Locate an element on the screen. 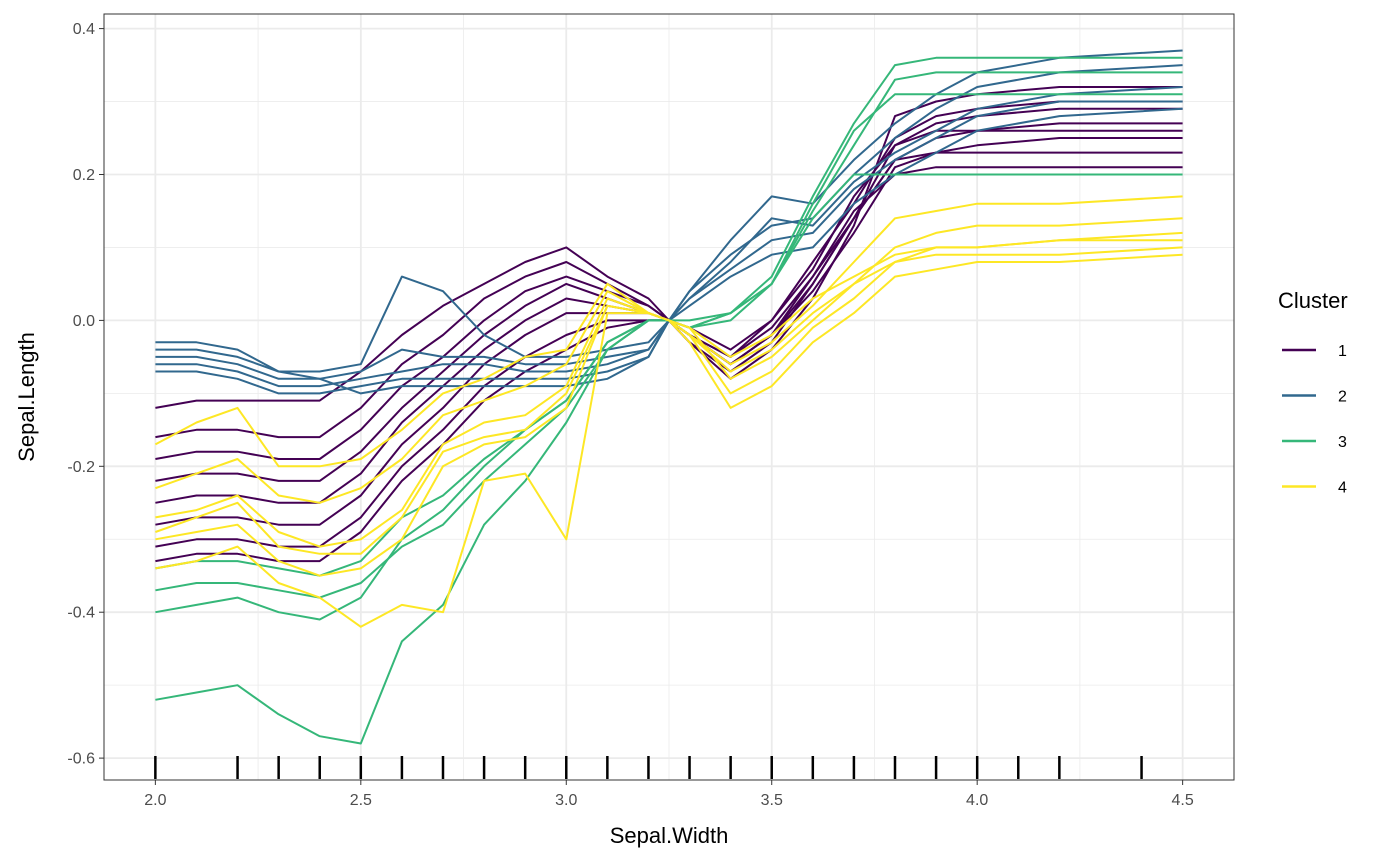  x-tick-label: 3.0 is located at coordinates (566, 800).